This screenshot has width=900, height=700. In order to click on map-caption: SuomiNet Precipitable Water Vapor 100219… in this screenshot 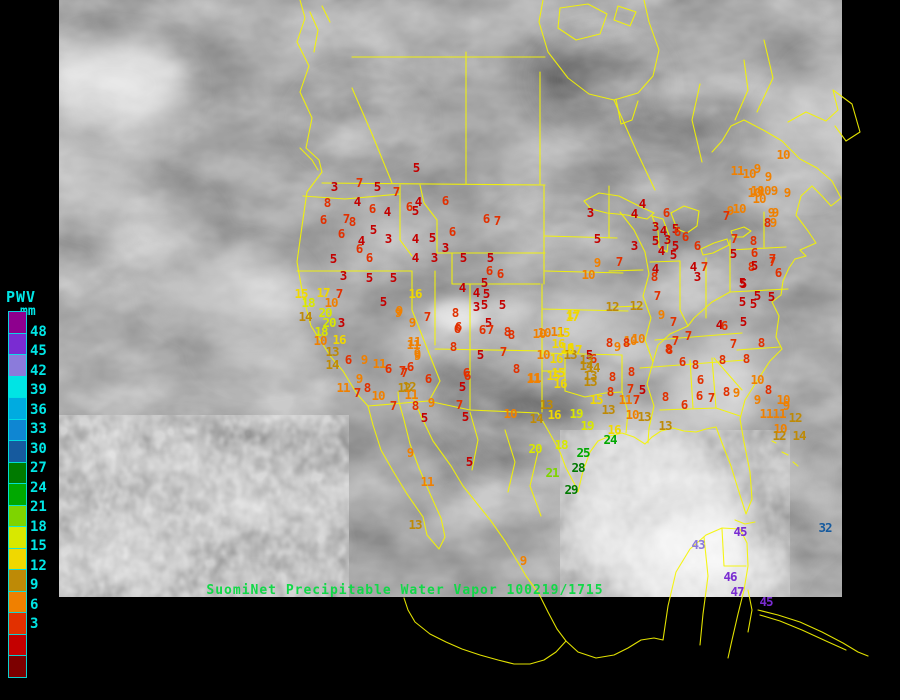, I will do `click(405, 590)`.